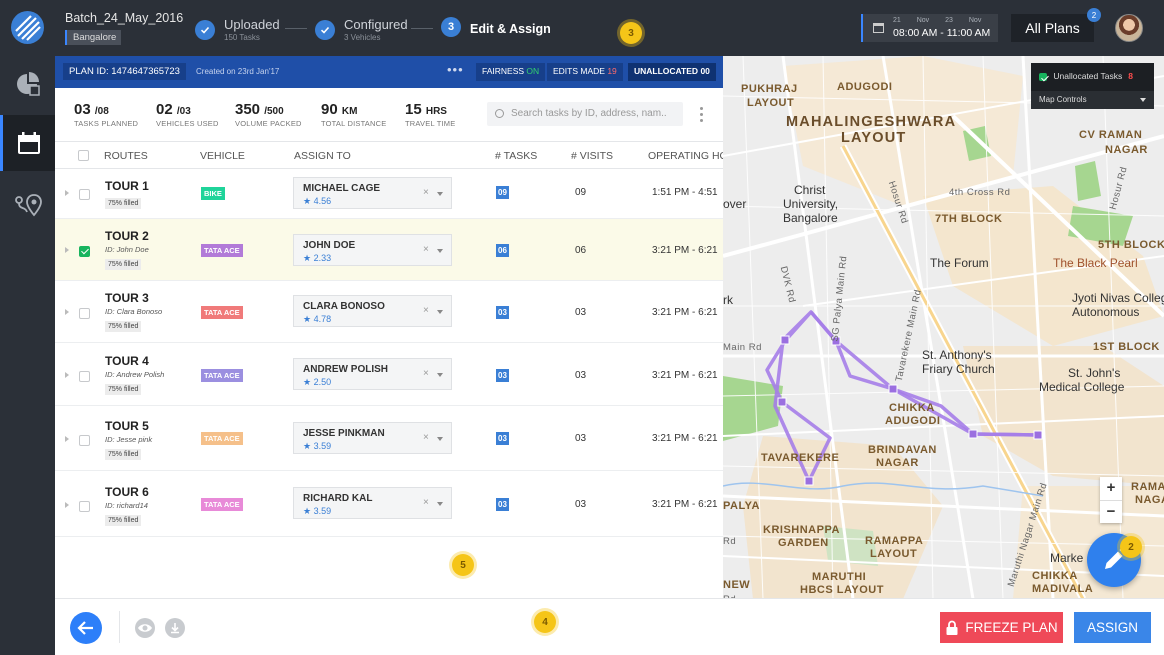  Describe the element at coordinates (1086, 76) in the screenshot. I see `unallocated-tasks-toggle: Unallocated Tasks 8` at that location.